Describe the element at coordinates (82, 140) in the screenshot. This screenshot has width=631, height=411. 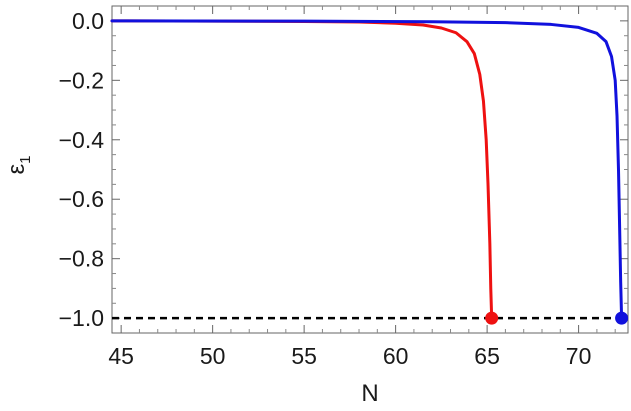
I see `y-tick-label: −0.4` at that location.